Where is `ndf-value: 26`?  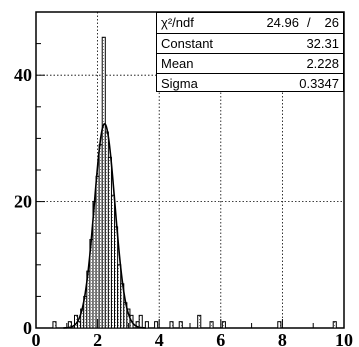
ndf-value: 26 is located at coordinates (332, 23).